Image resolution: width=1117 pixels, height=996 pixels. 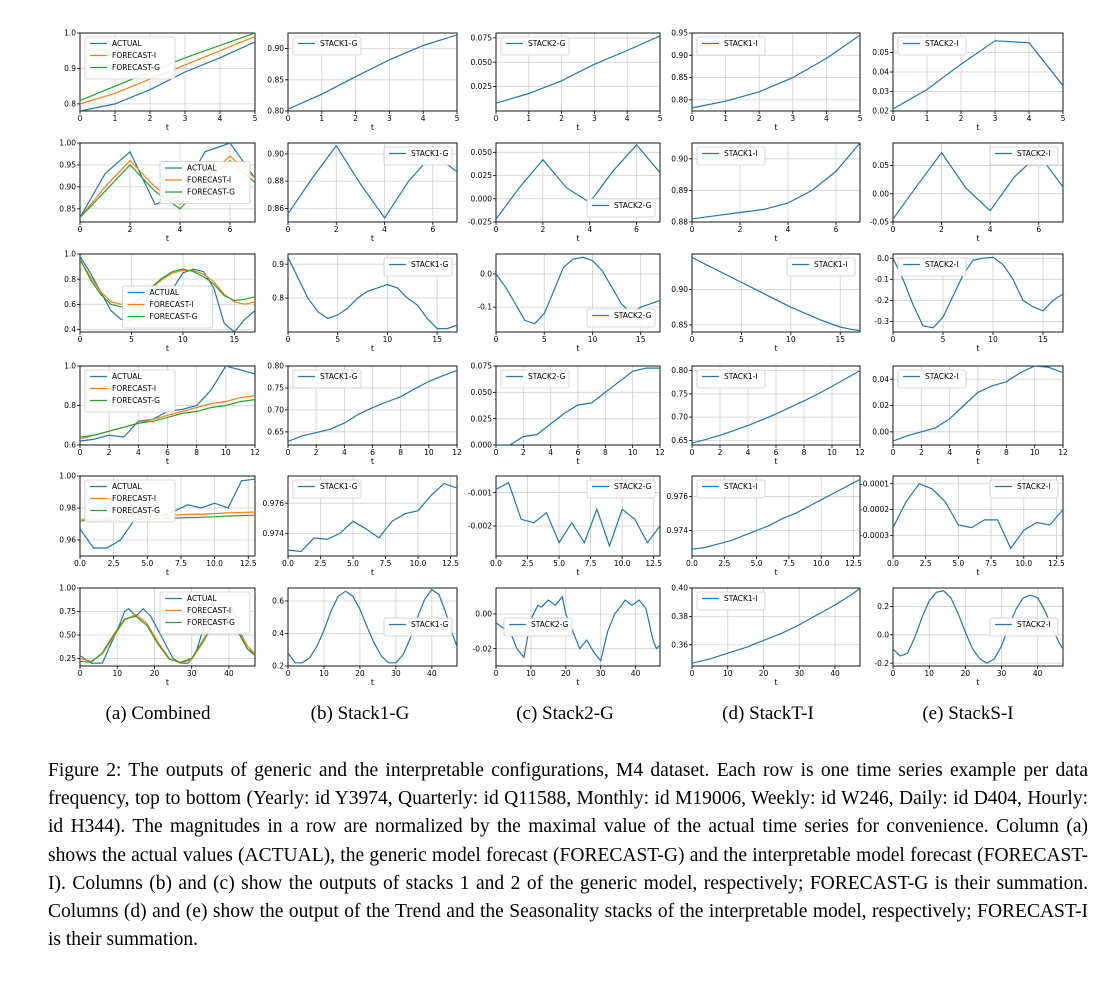 I want to click on x-tick-label: 15, so click(x=1043, y=339).